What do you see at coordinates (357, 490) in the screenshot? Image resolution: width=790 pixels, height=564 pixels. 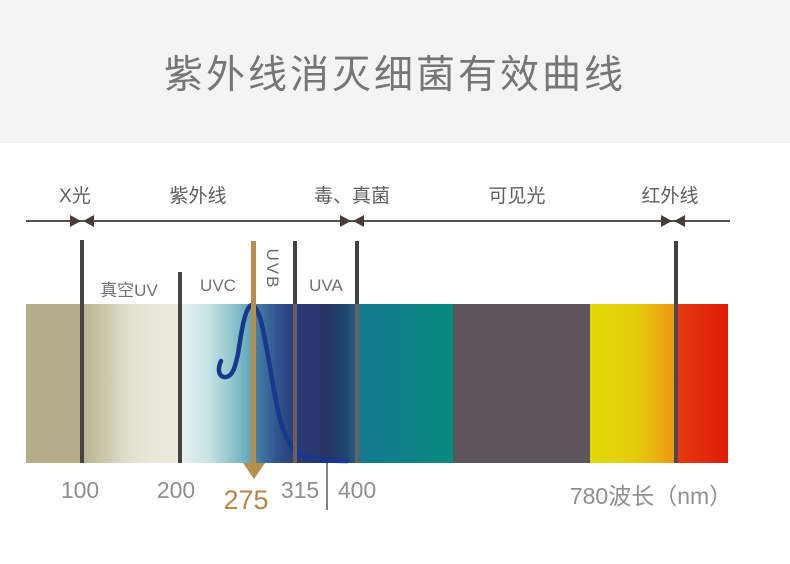 I see `tick-400: 400` at bounding box center [357, 490].